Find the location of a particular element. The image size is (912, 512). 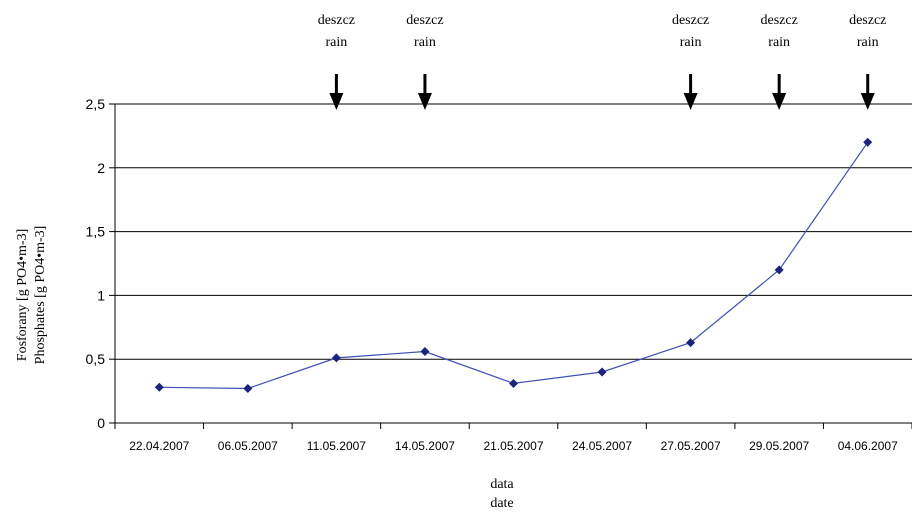

x-tick-label: 21.05.2007 is located at coordinates (513, 446).